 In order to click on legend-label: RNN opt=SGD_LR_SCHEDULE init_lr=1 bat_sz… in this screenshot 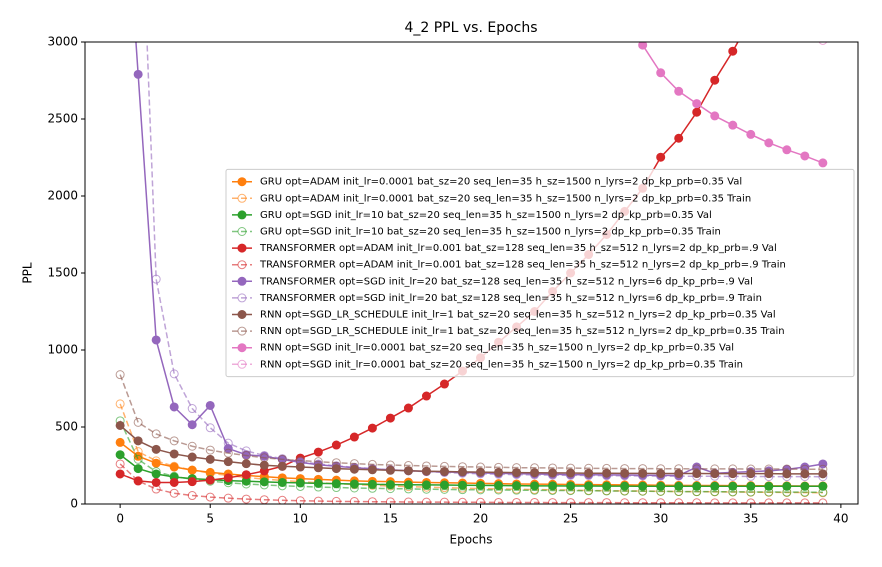, I will do `click(518, 315)`.